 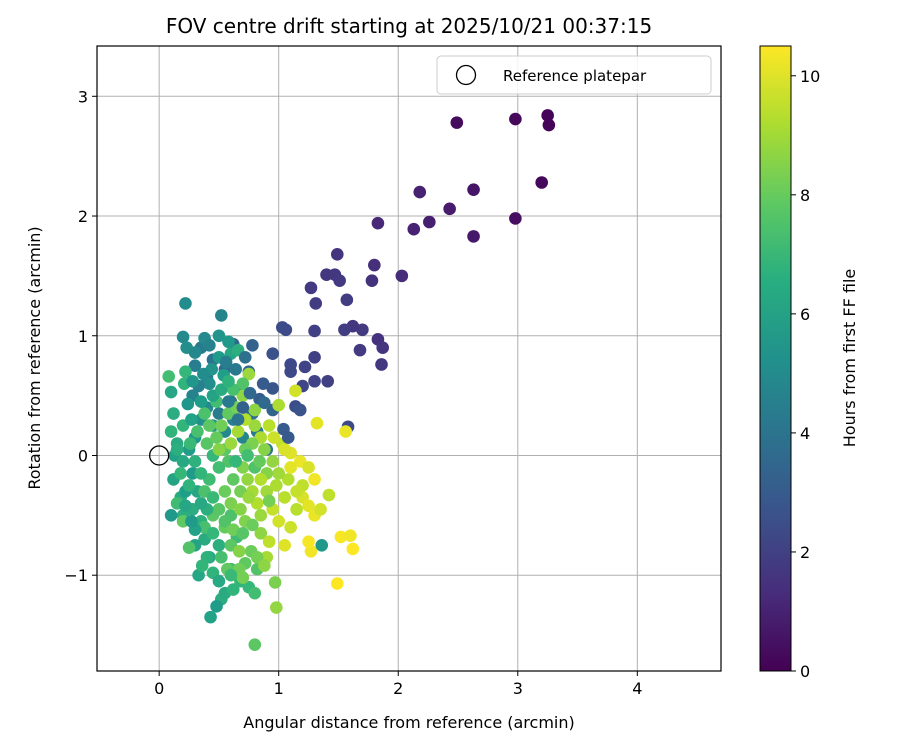 I want to click on y-axis-ticks: −1 0 1 2 3, so click(x=80, y=336).